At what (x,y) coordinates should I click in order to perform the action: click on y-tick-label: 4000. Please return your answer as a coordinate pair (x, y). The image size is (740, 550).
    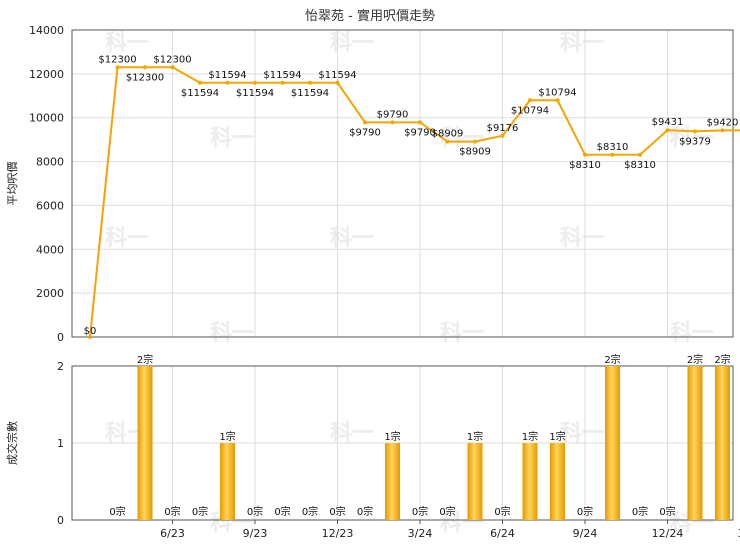
    Looking at the image, I should click on (50, 249).